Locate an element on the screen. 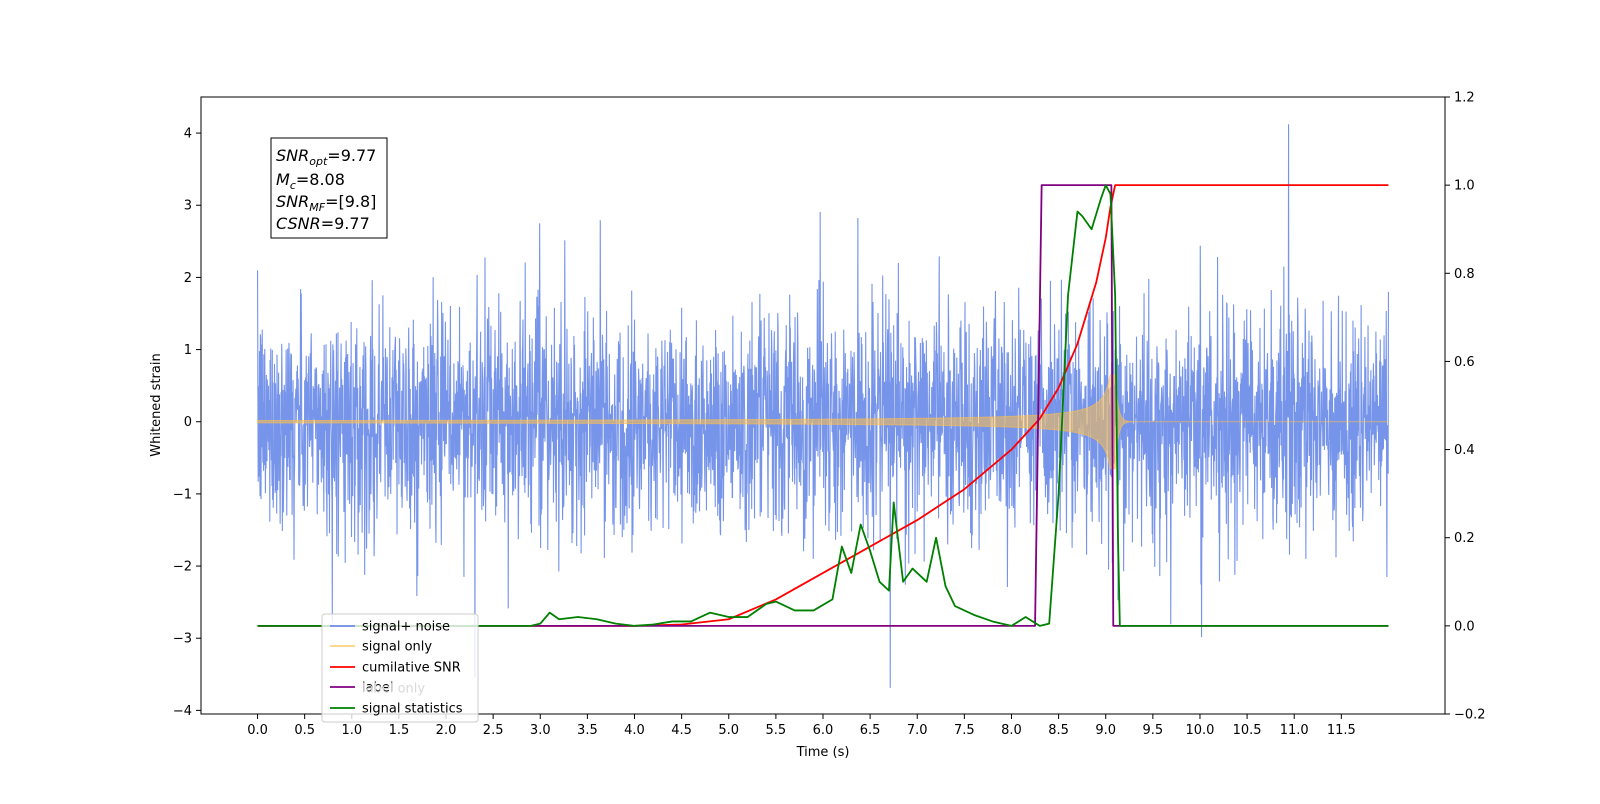 The image size is (1600, 804). y-left-tick-label: −2 is located at coordinates (182, 567).